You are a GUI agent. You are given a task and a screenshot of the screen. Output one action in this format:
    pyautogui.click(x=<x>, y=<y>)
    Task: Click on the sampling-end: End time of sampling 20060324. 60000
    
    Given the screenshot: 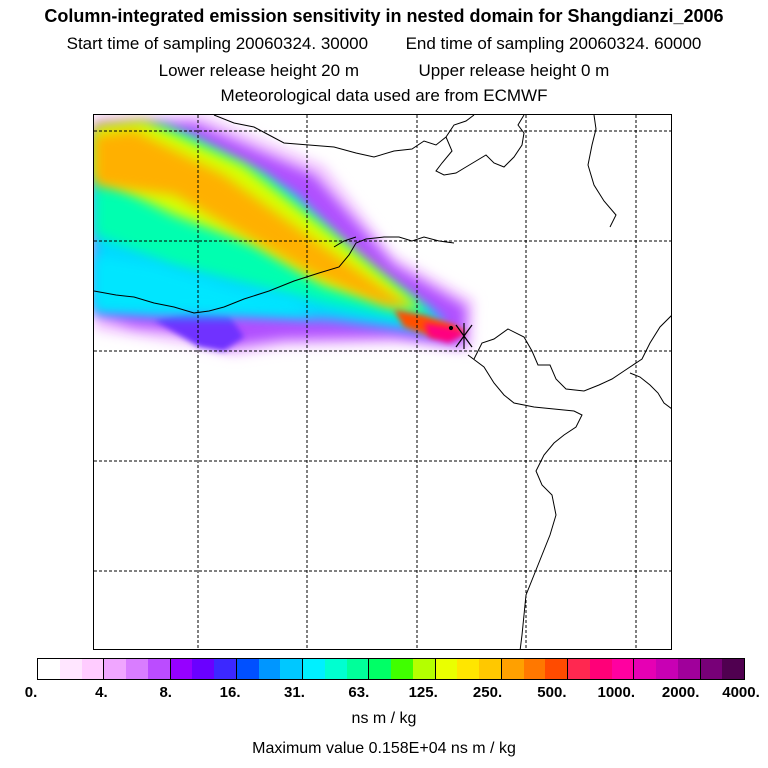 What is the action you would take?
    pyautogui.click(x=553, y=43)
    